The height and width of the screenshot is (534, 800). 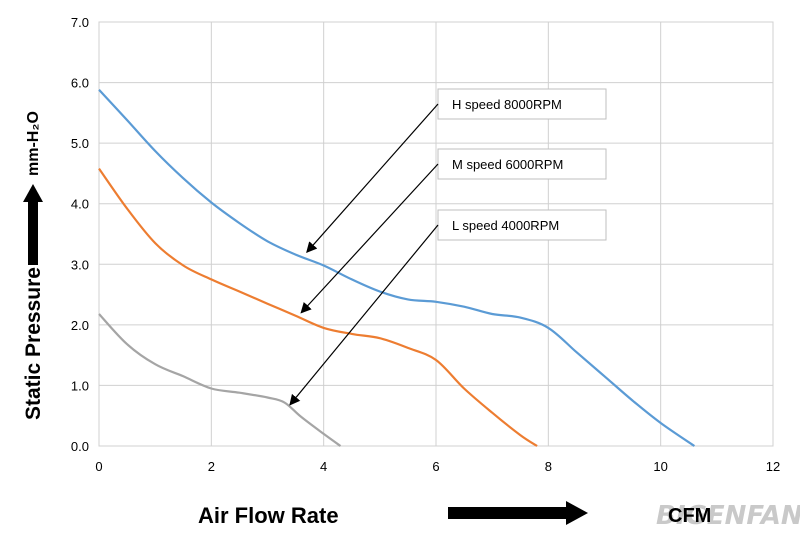 What do you see at coordinates (80, 143) in the screenshot?
I see `y-tick-label: 5.0` at bounding box center [80, 143].